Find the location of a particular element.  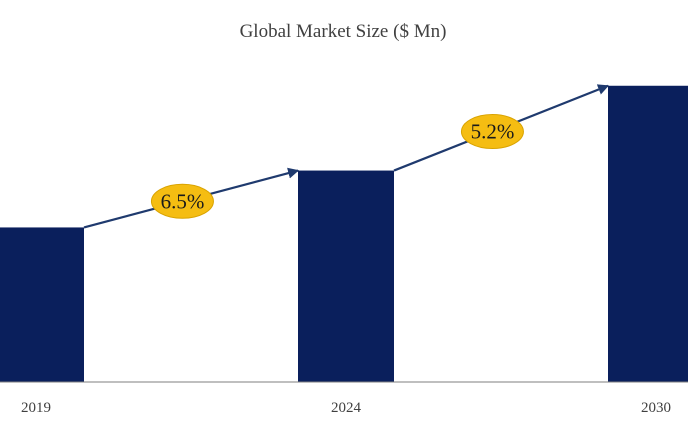

bar-2024 is located at coordinates (346, 276).